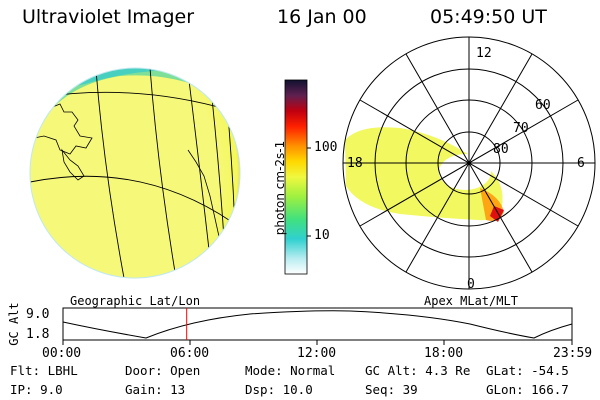  I want to click on info-glat: GLat: -54.5, so click(527, 370).